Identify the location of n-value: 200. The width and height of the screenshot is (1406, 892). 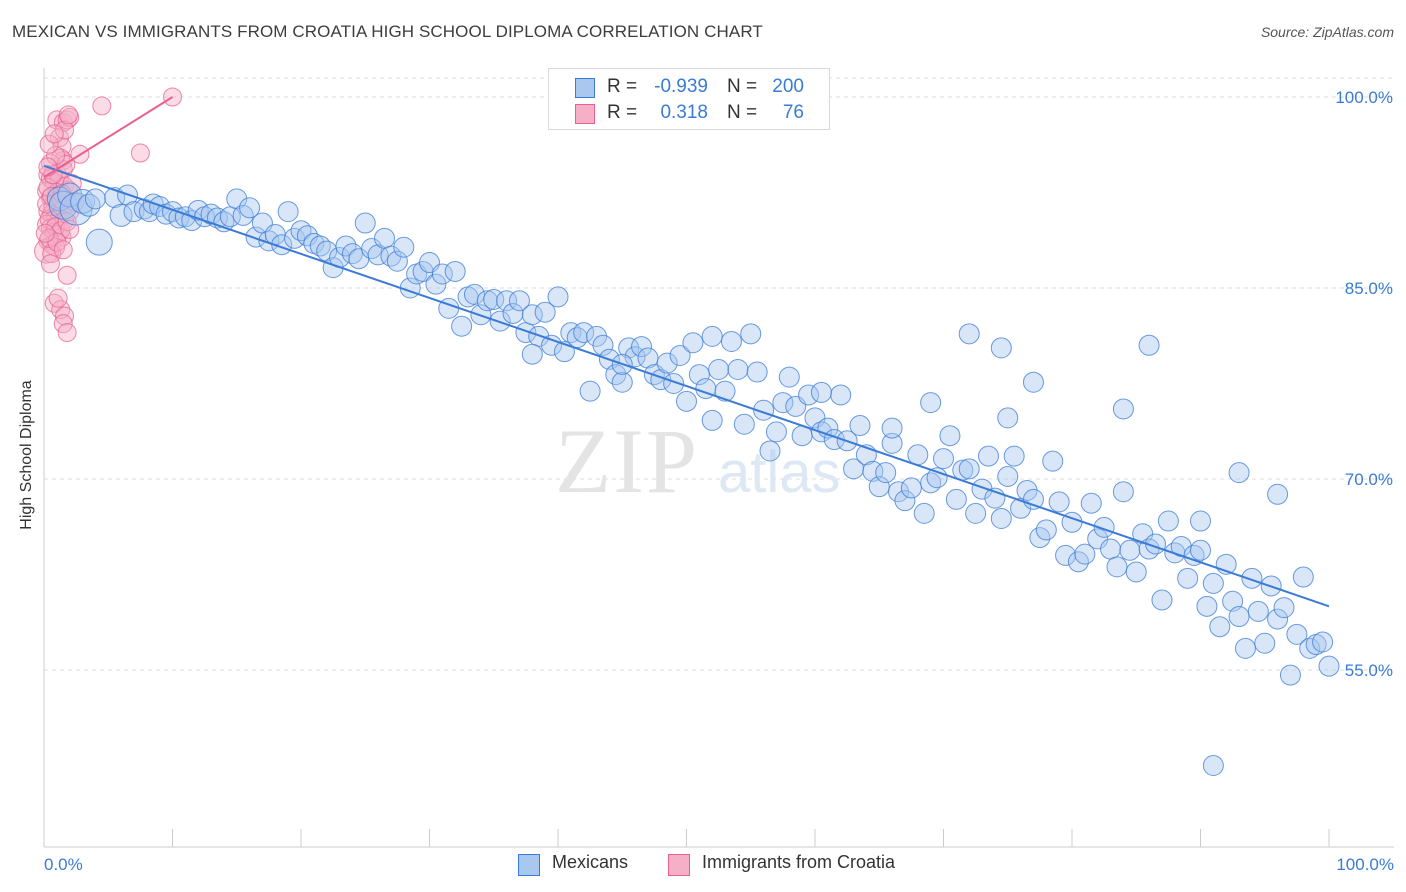
(788, 86).